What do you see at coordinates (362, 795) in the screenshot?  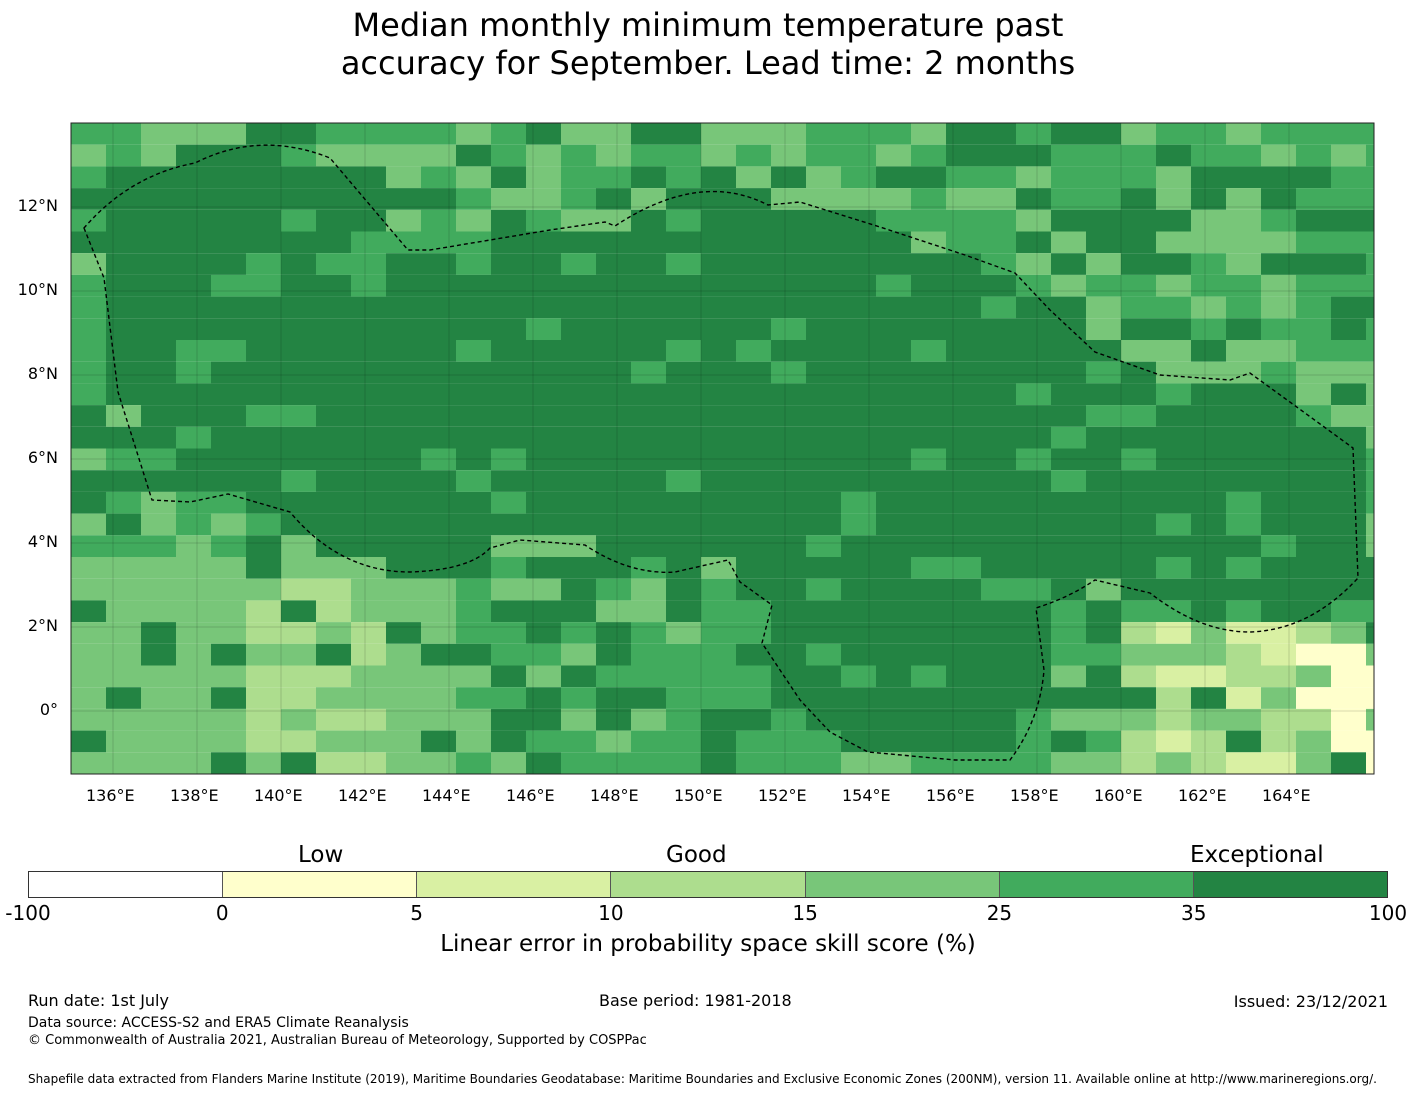 I see `lon-tick-label: 142°E` at bounding box center [362, 795].